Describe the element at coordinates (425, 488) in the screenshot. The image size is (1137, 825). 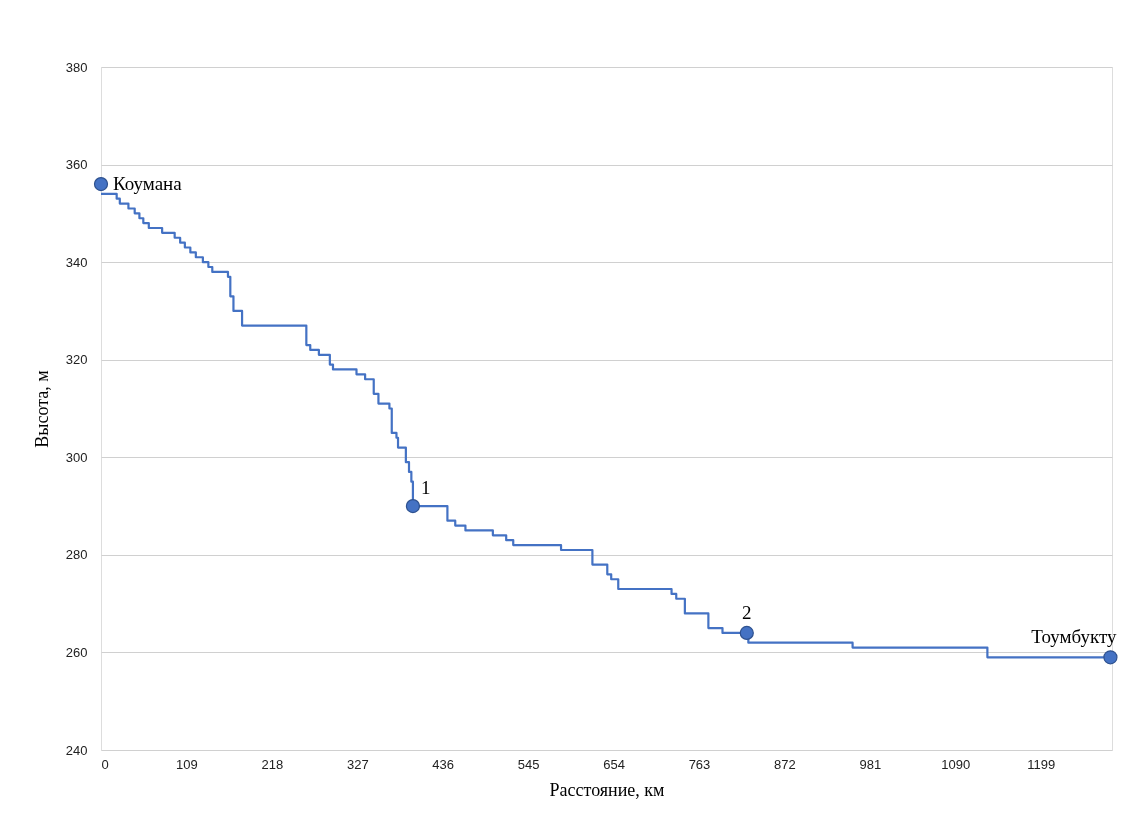
I see `annotation: 1` at that location.